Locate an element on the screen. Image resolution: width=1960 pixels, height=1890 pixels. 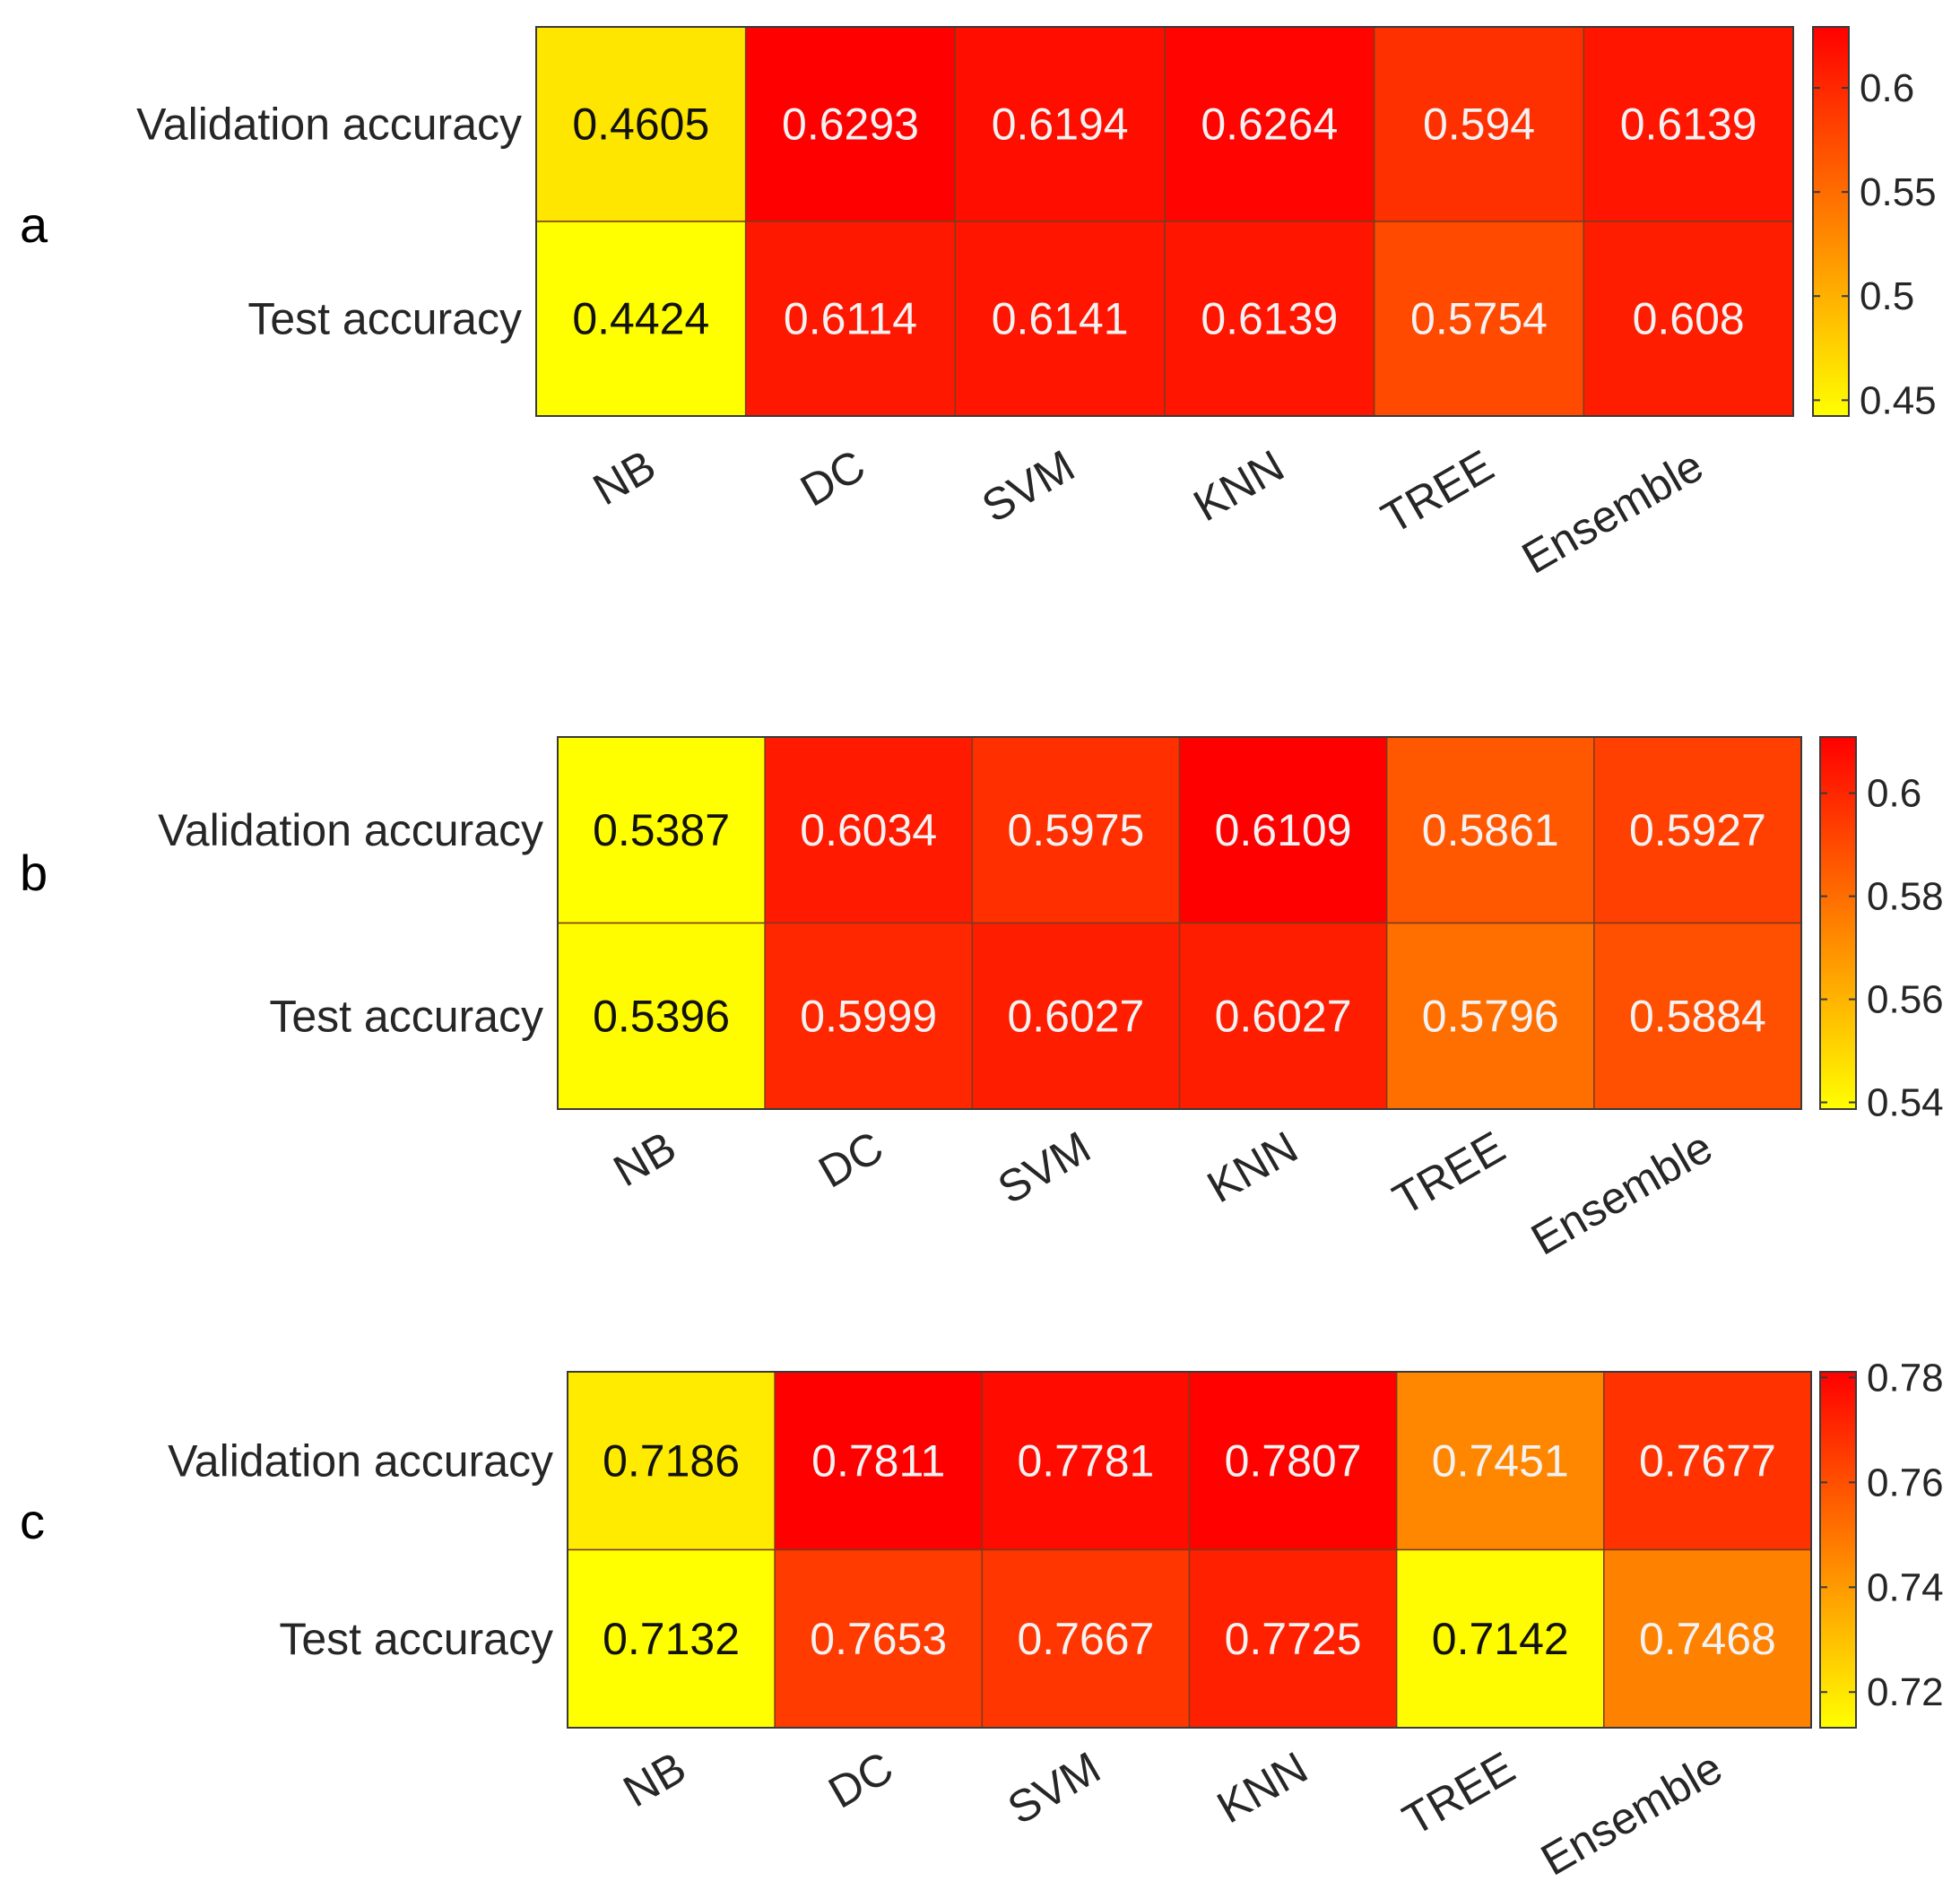
colorbar-tick-label: 0.56 is located at coordinates (1905, 1000).